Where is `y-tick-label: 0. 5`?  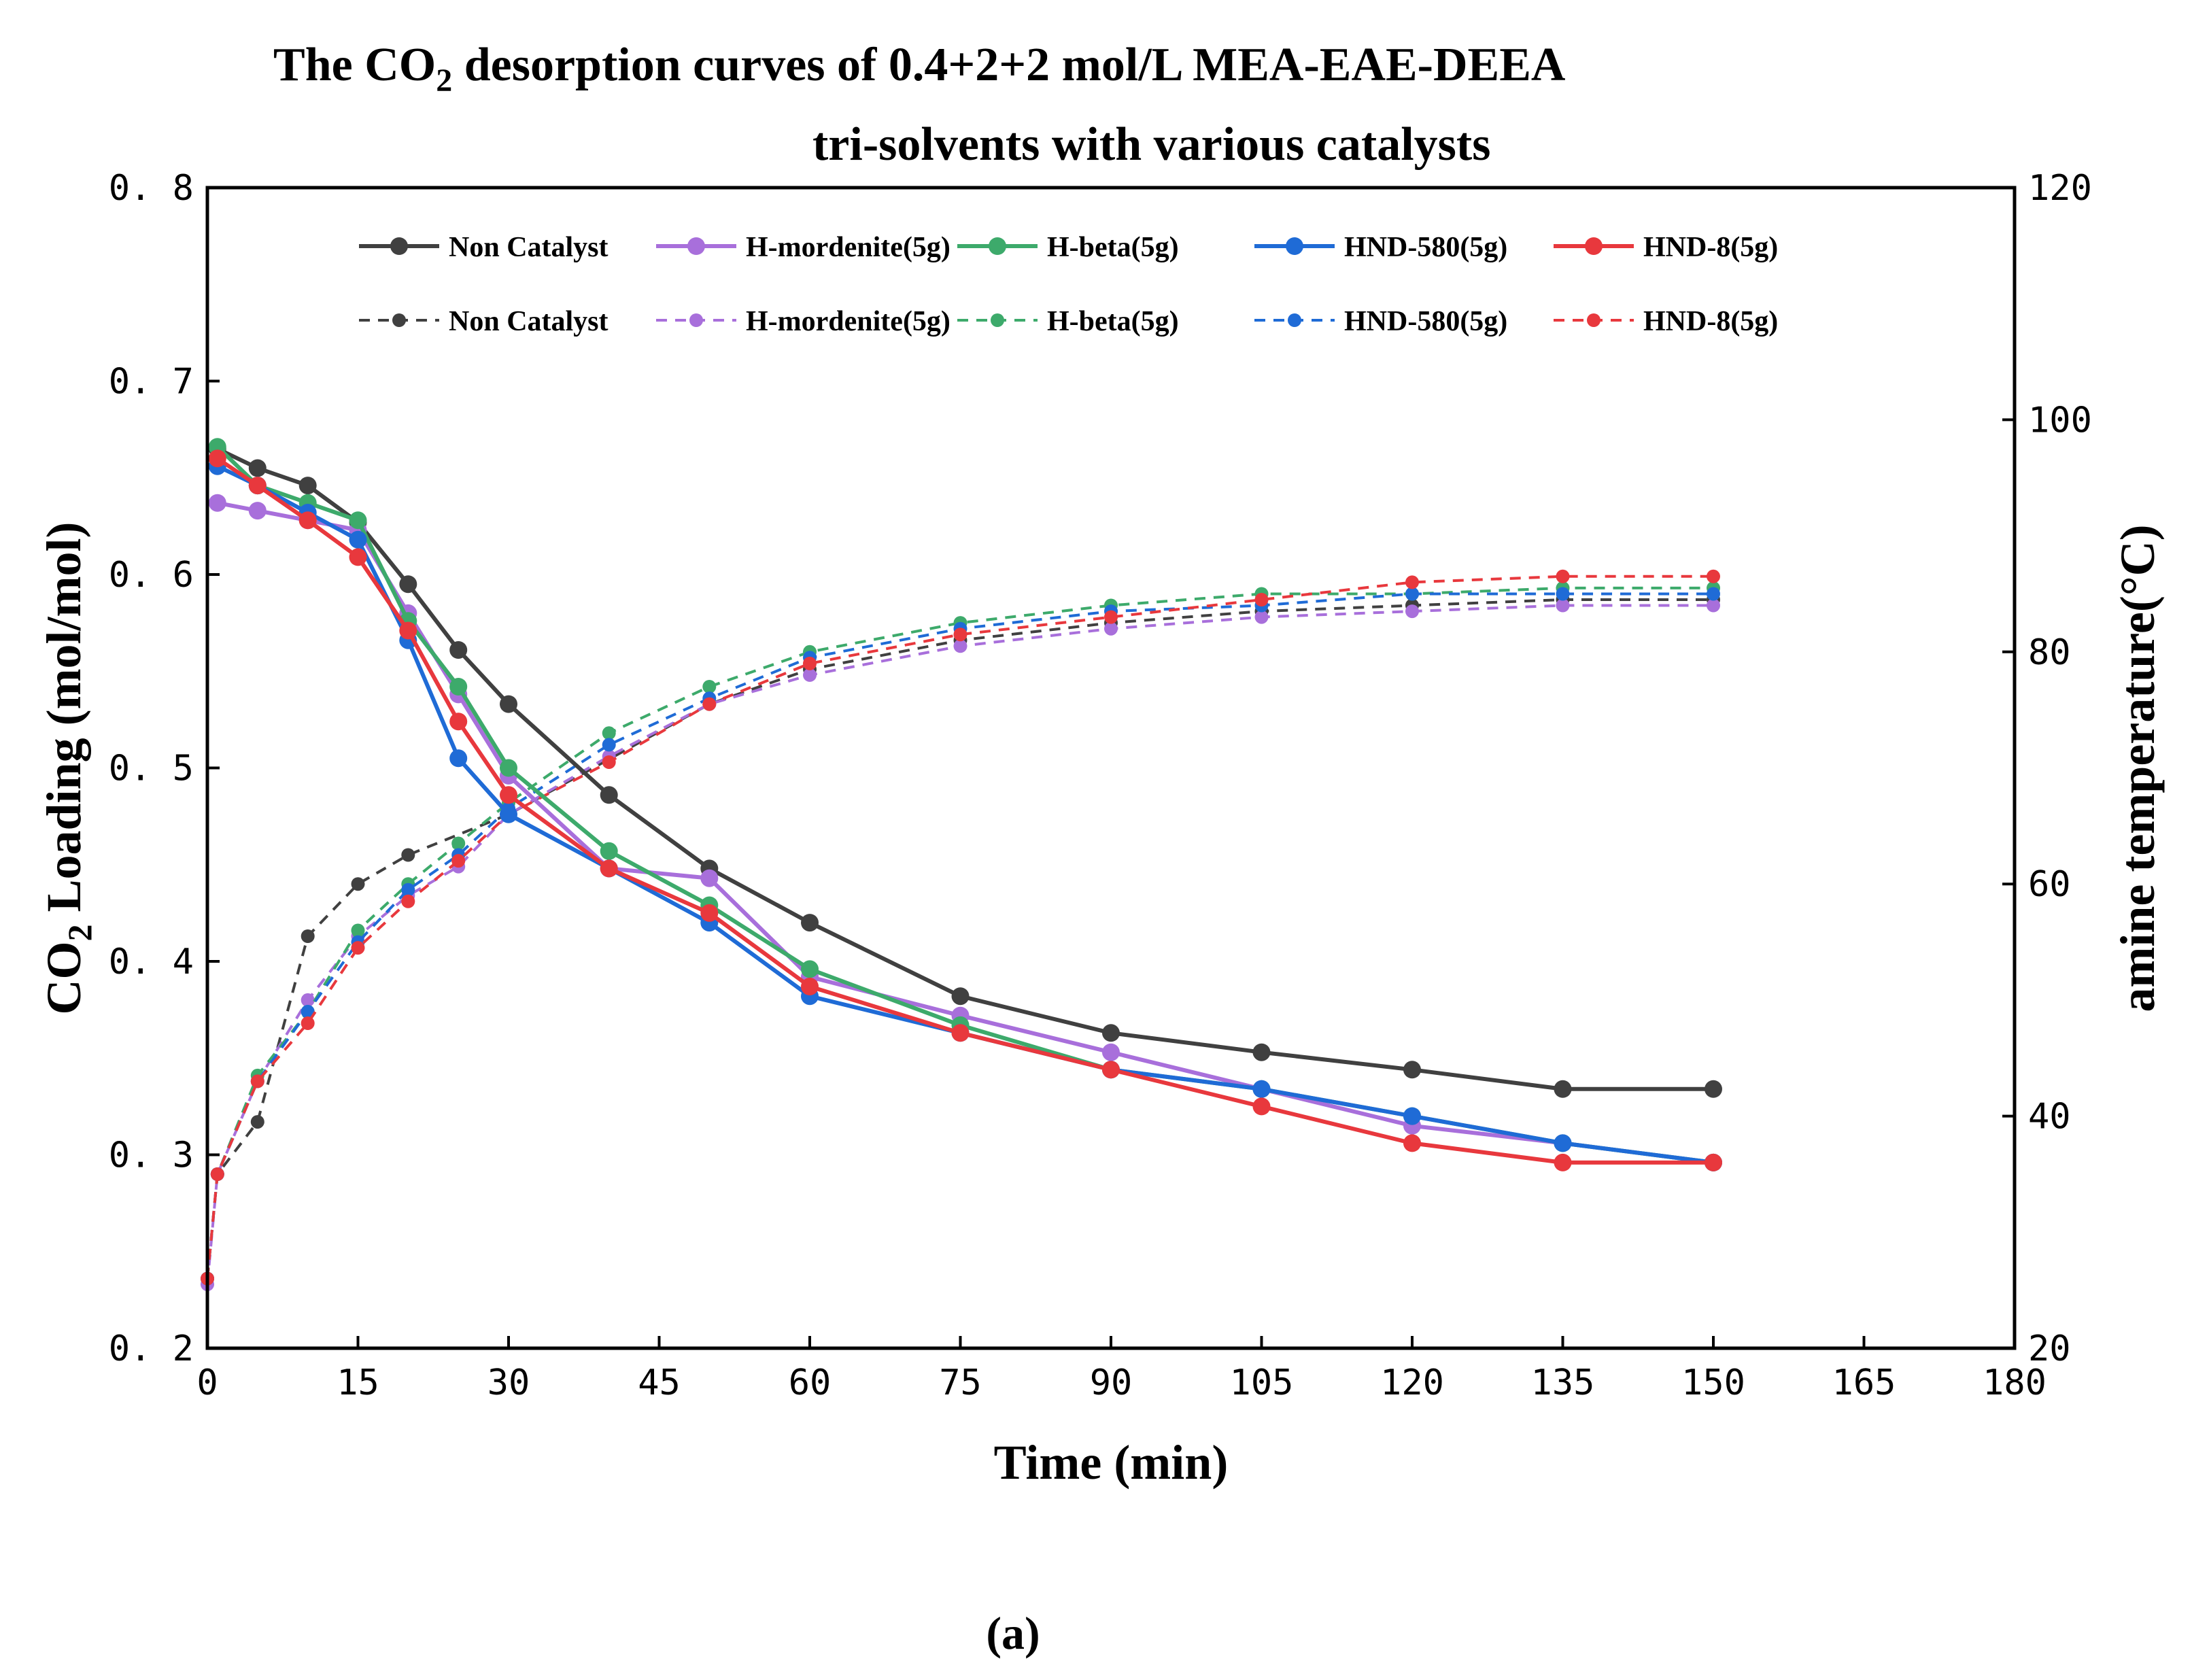 y-tick-label: 0. 5 is located at coordinates (151, 769).